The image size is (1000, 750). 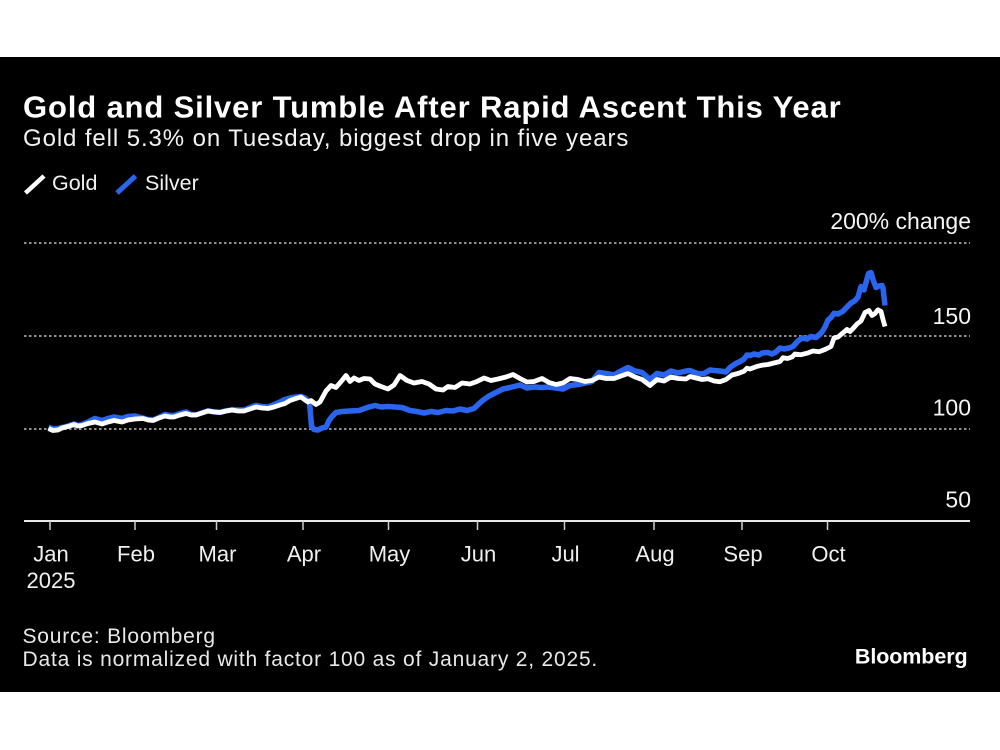 I want to click on svg-text: Bloomberg, so click(x=911, y=657).